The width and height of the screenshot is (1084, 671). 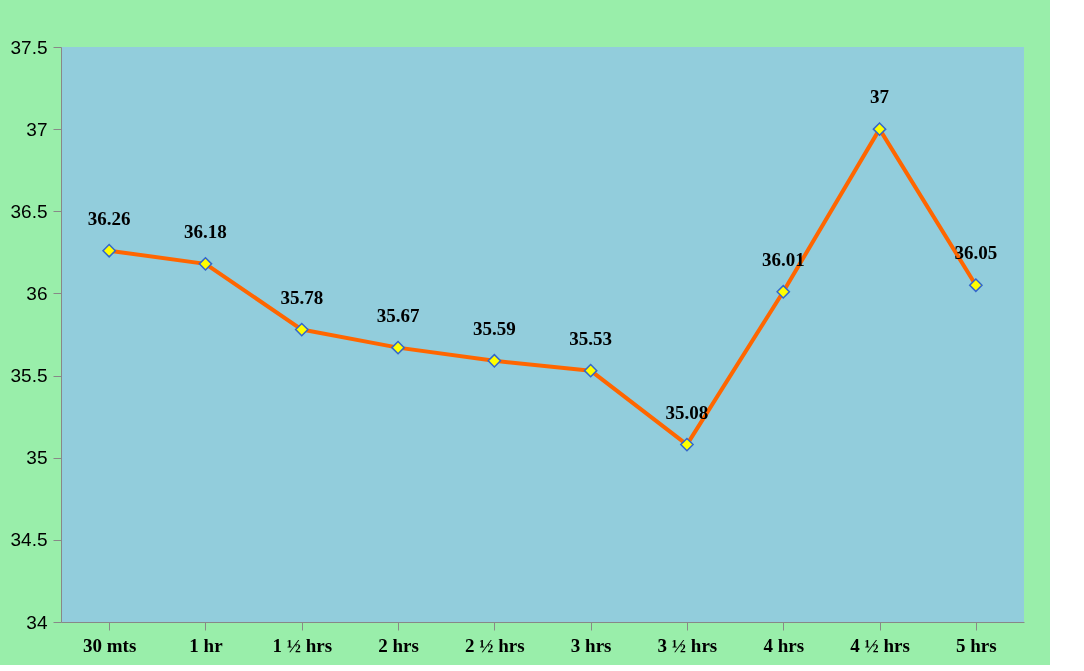 What do you see at coordinates (398, 315) in the screenshot?
I see `data-label: 35.67` at bounding box center [398, 315].